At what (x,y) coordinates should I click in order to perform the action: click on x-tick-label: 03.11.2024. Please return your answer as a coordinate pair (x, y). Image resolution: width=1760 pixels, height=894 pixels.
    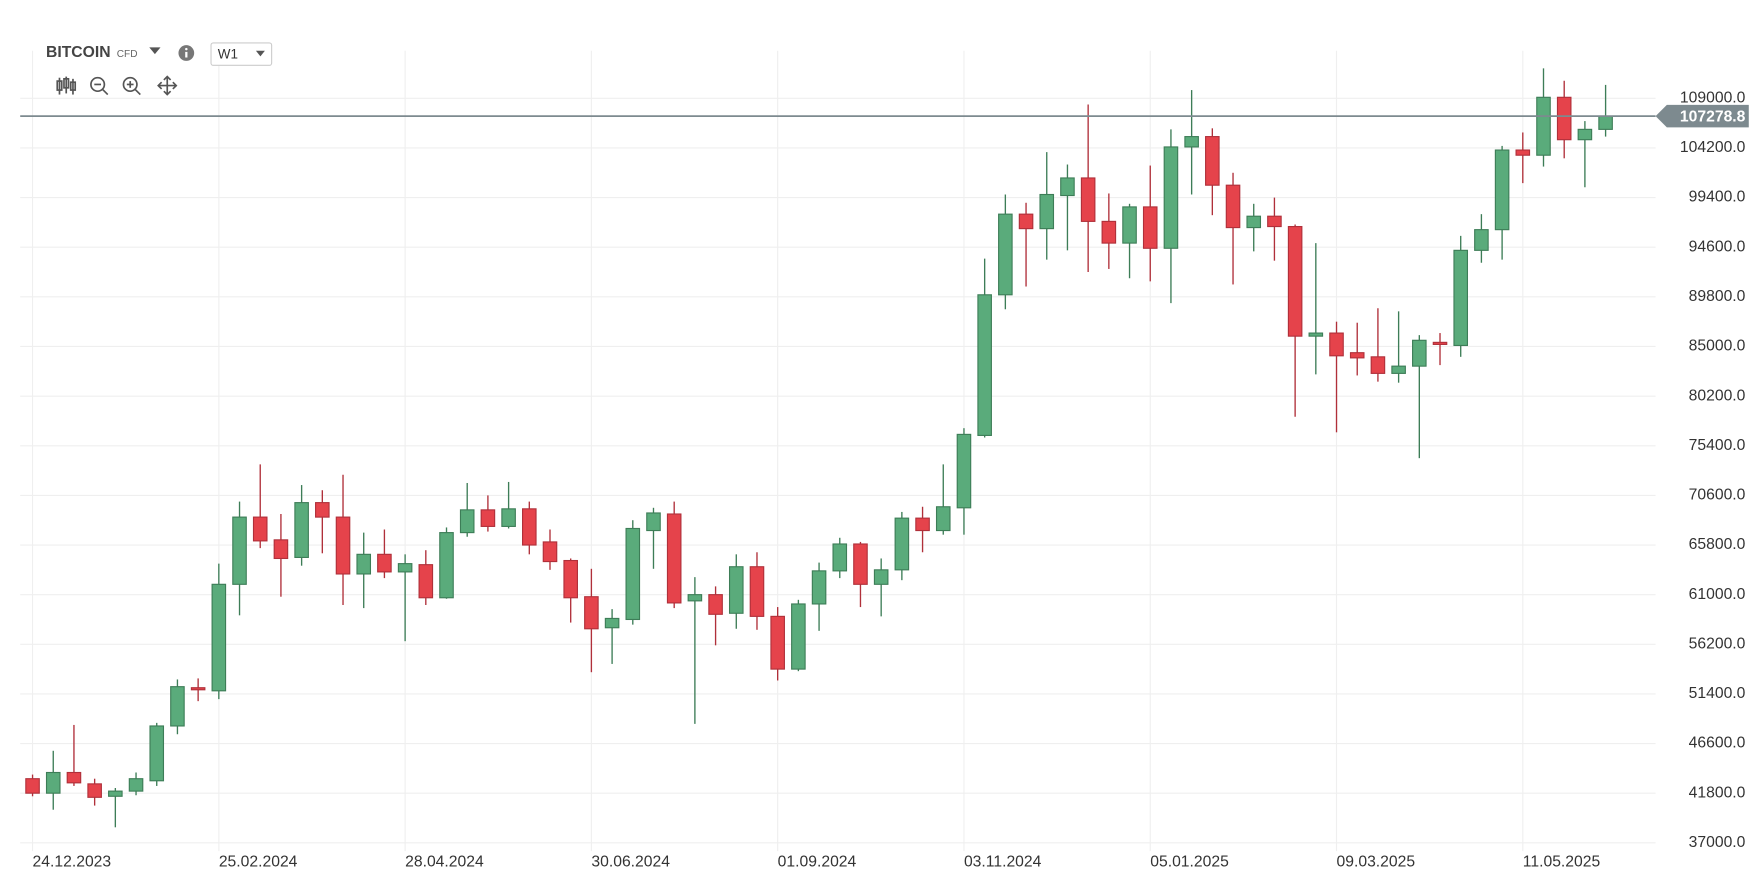
    Looking at the image, I should click on (1003, 861).